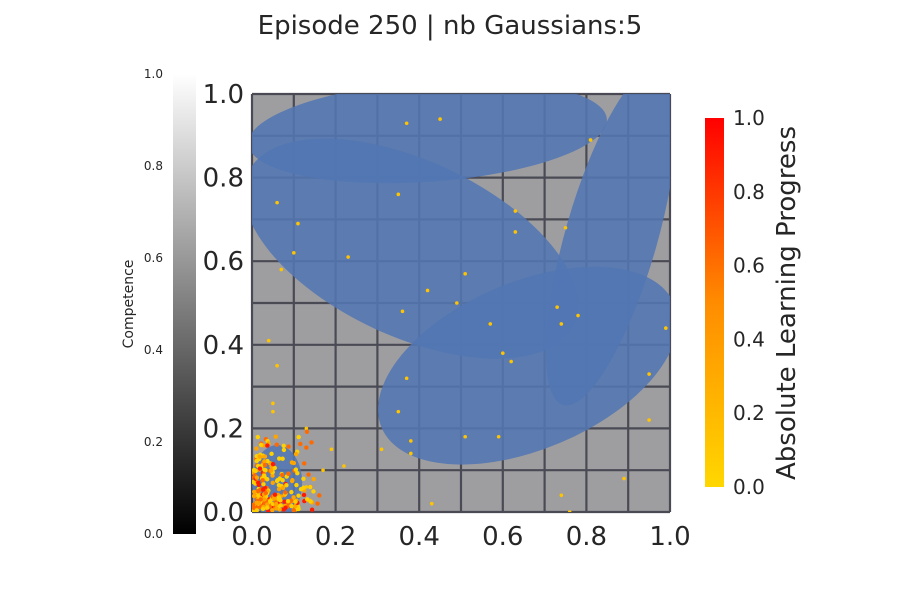 This screenshot has width=900, height=600. Describe the element at coordinates (586, 537) in the screenshot. I see `x-tick-label: 0.8` at that location.